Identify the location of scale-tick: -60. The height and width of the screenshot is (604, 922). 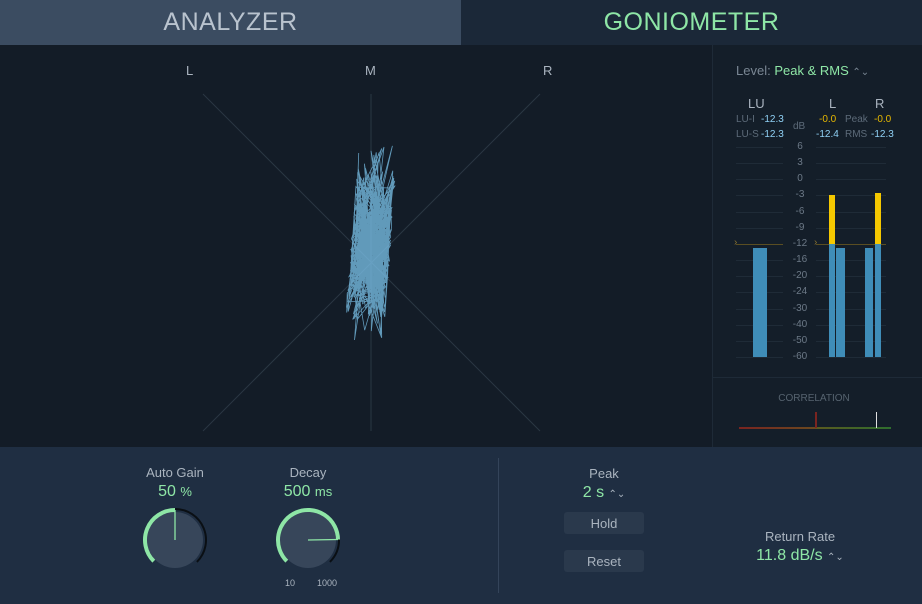
(800, 356).